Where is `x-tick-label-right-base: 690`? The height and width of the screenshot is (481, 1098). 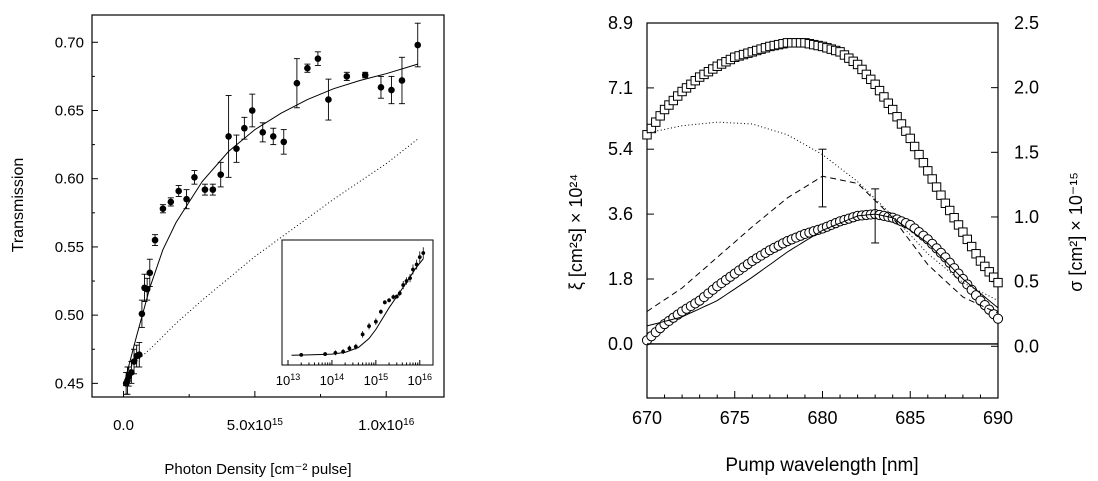
x-tick-label-right-base: 690 is located at coordinates (998, 418).